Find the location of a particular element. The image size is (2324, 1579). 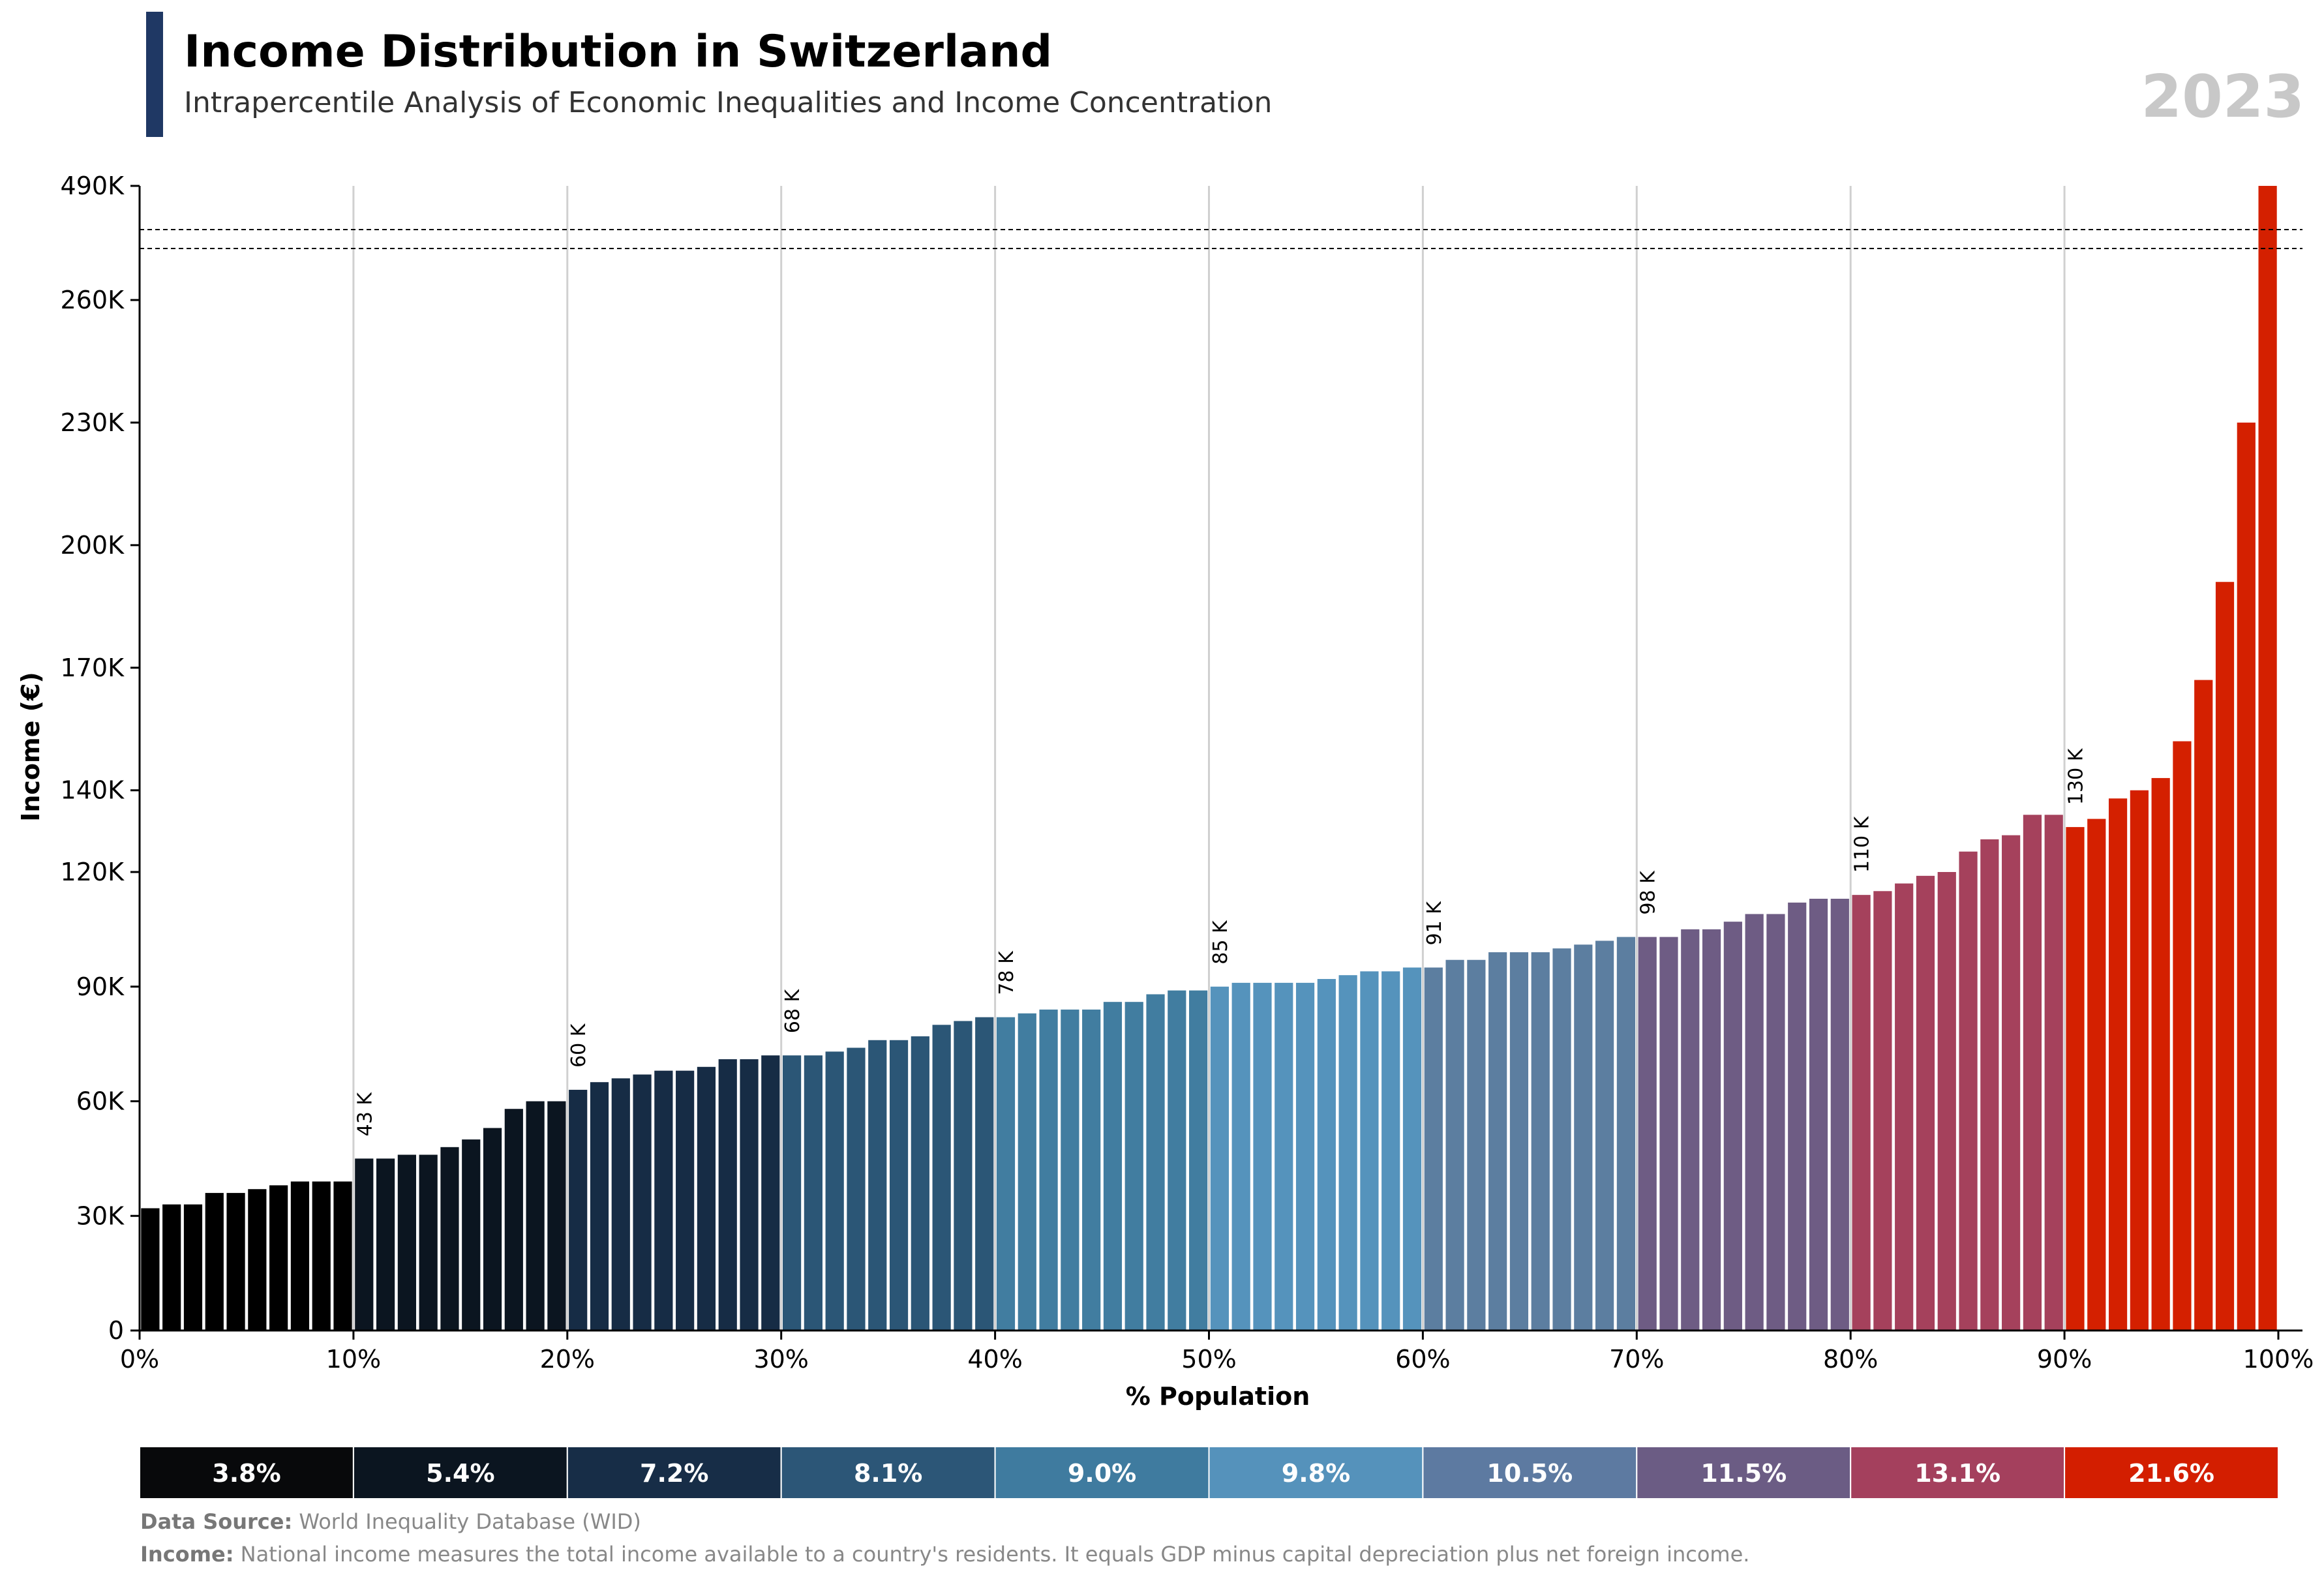

decile-share-label: 5.4% is located at coordinates (460, 1473).